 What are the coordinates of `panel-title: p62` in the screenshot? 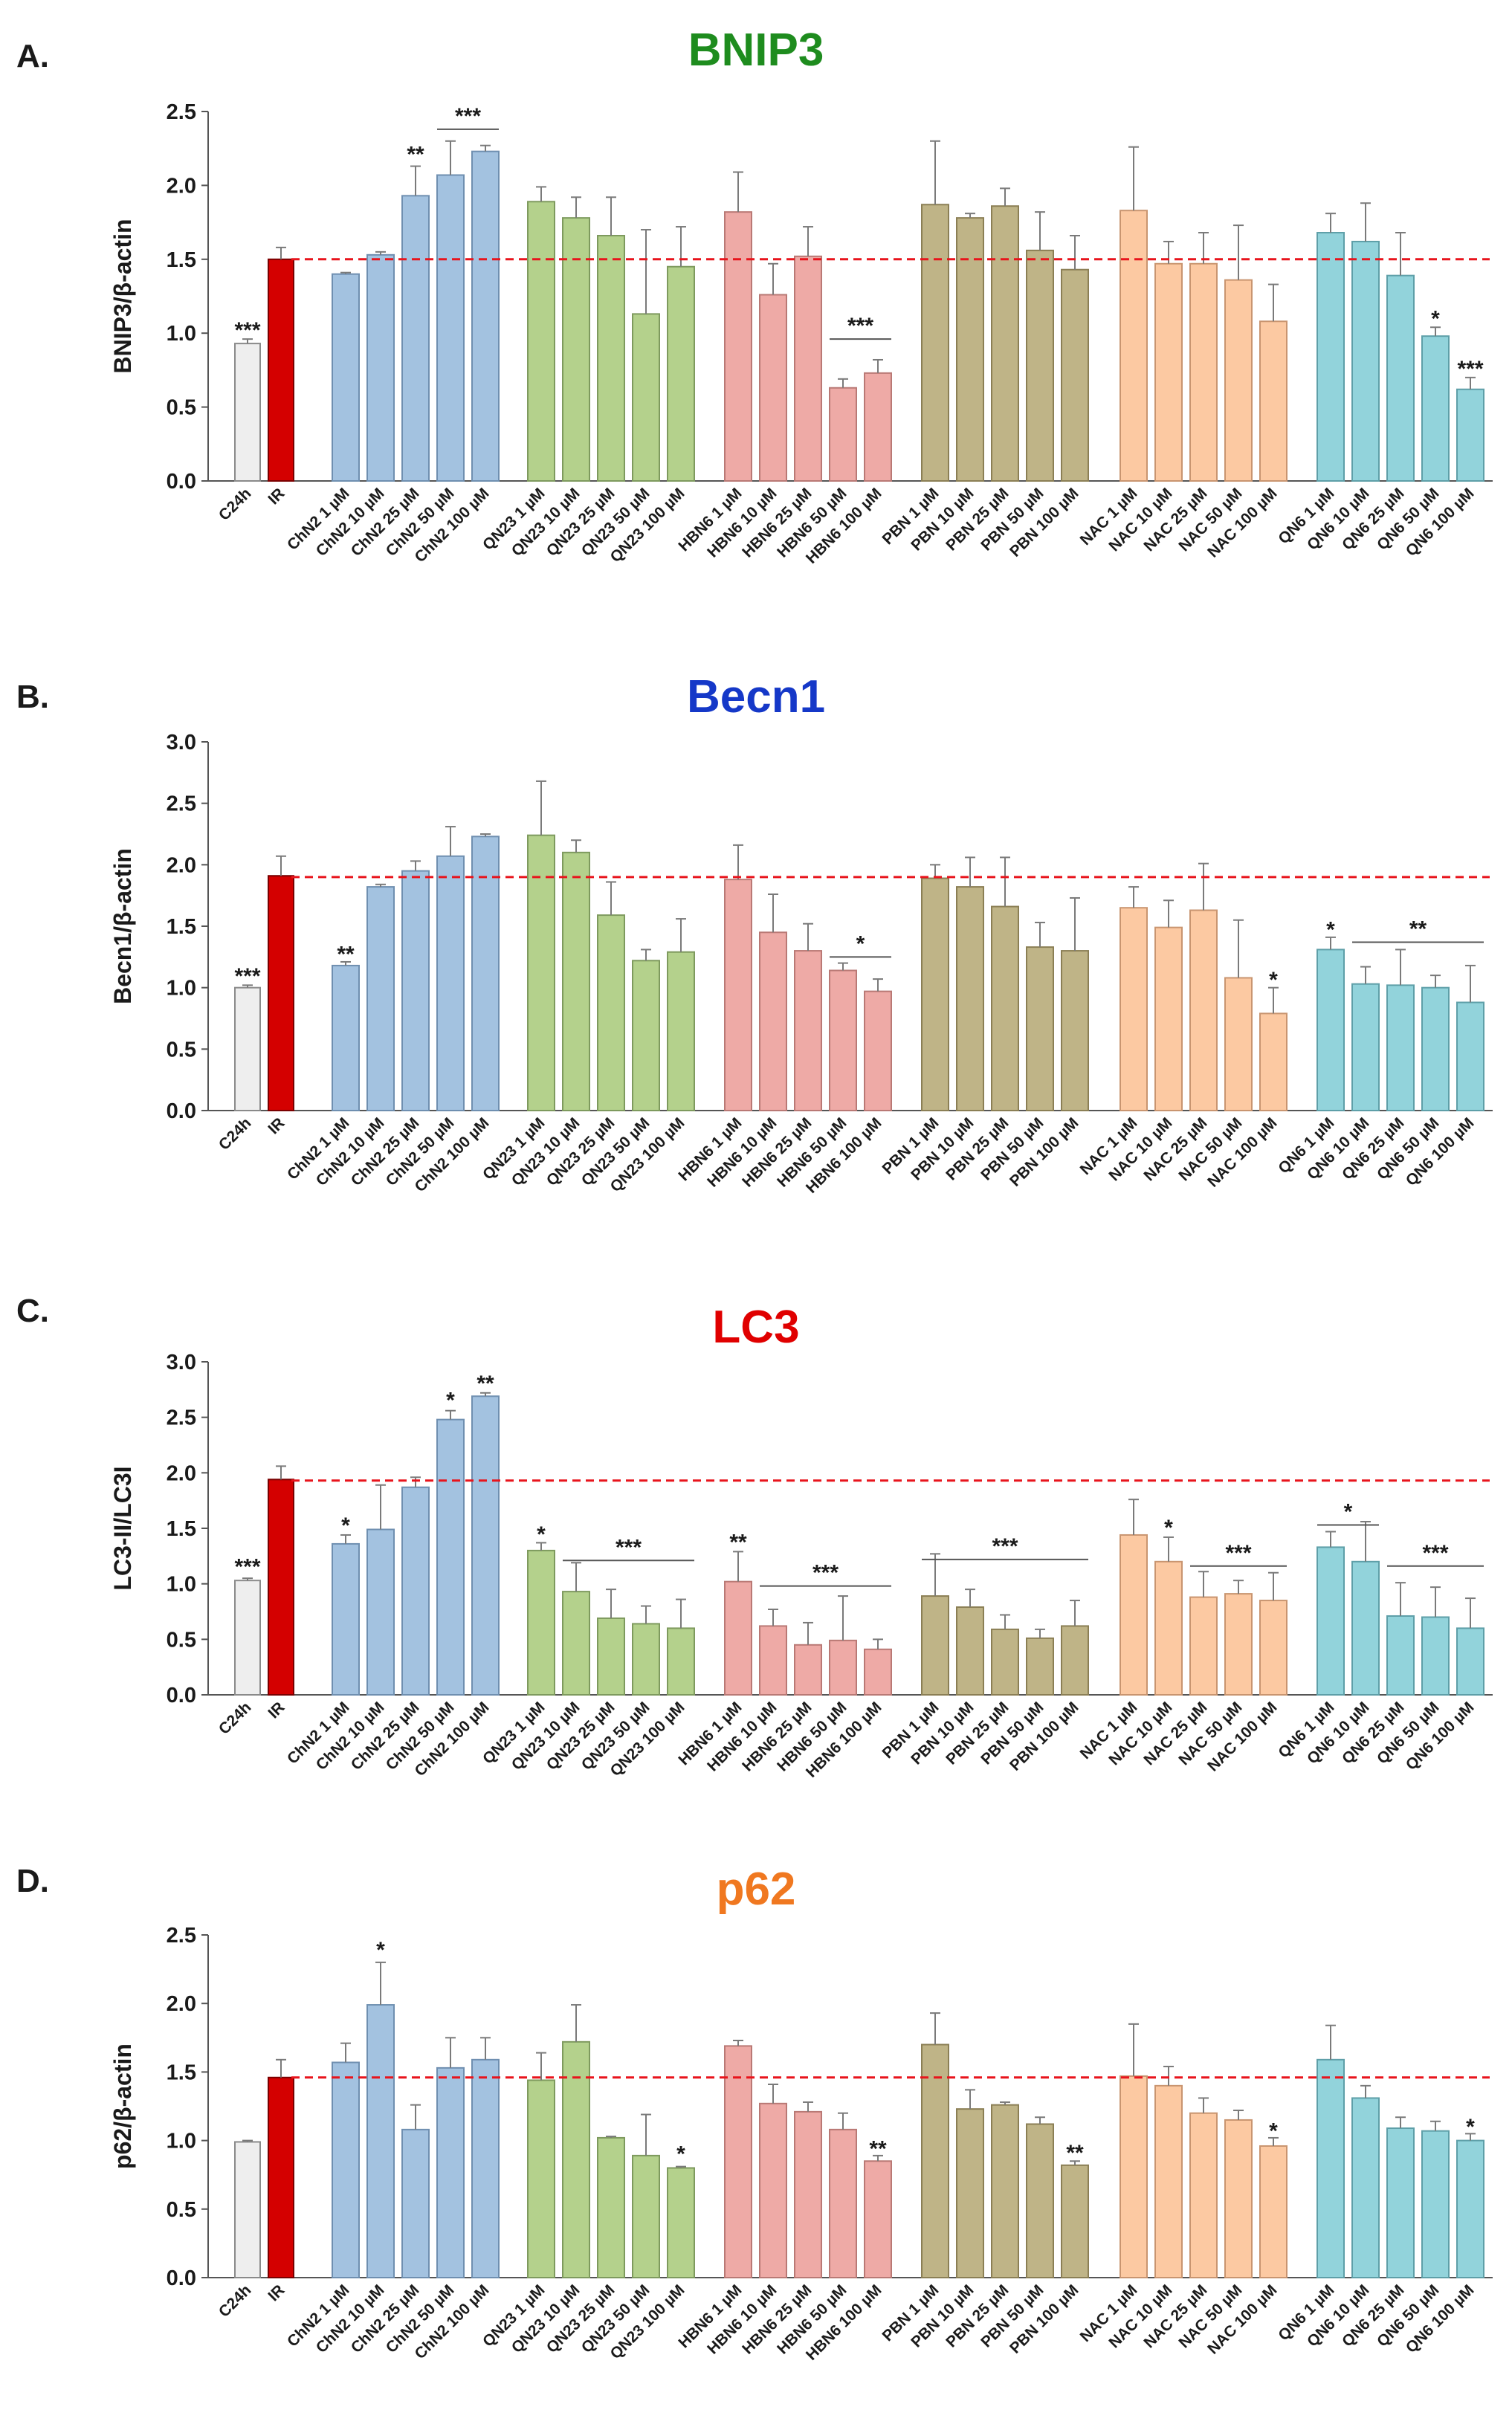 It's located at (757, 1889).